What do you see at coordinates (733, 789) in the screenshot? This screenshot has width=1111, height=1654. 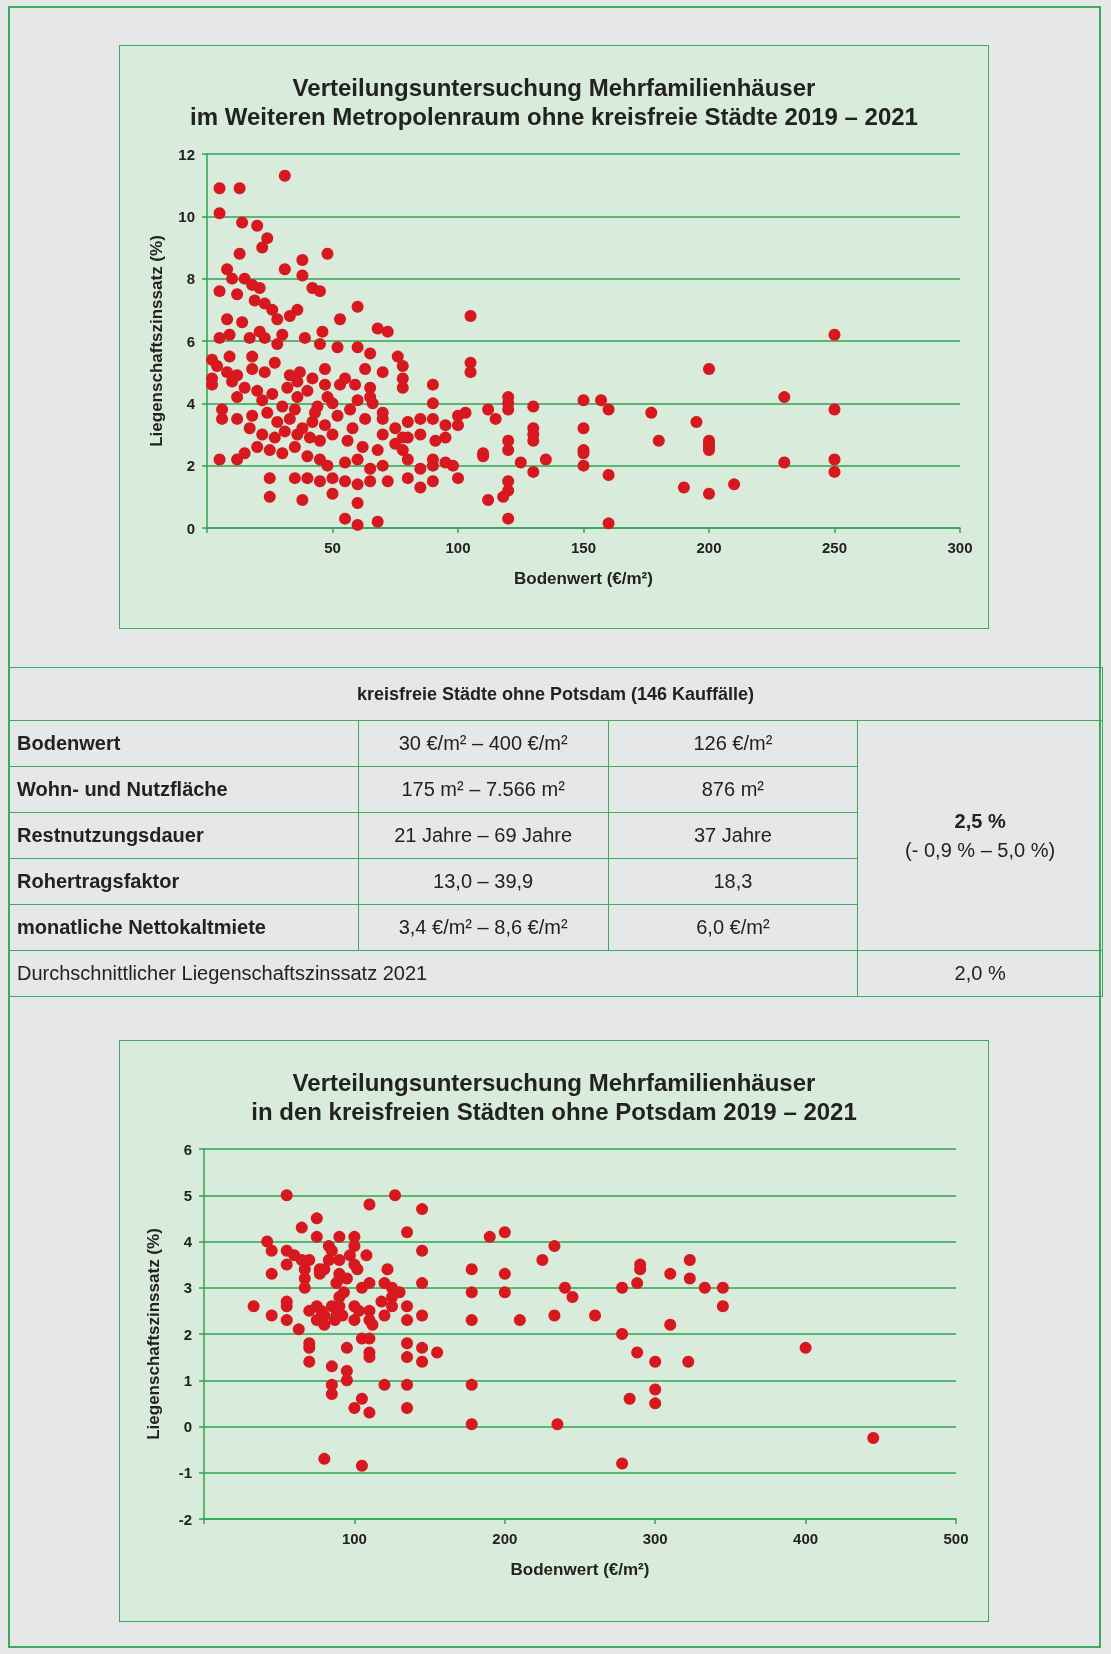 I see `text: 876 m²` at bounding box center [733, 789].